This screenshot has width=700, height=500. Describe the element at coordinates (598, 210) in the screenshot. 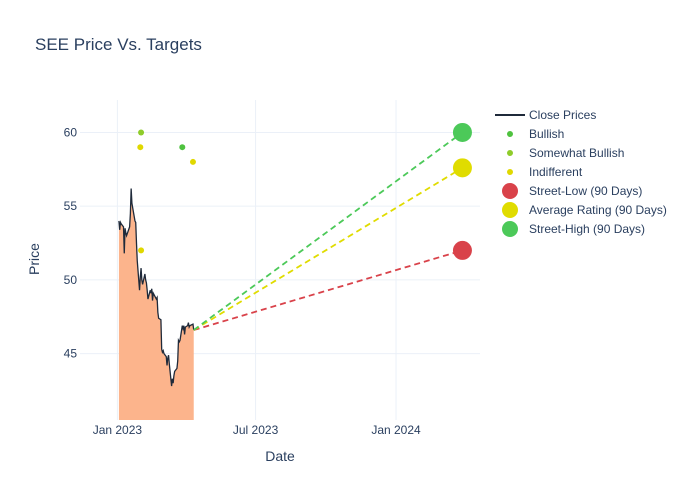

I see `legend-item-label: Average Rating (90 Days)` at that location.